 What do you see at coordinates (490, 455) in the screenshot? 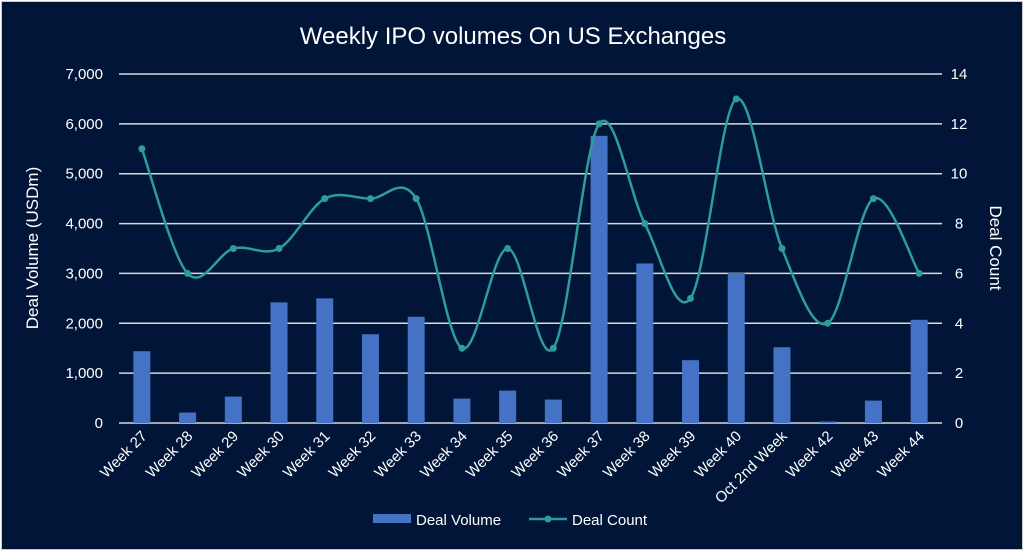
I see `x-tick-label: Week 35` at bounding box center [490, 455].